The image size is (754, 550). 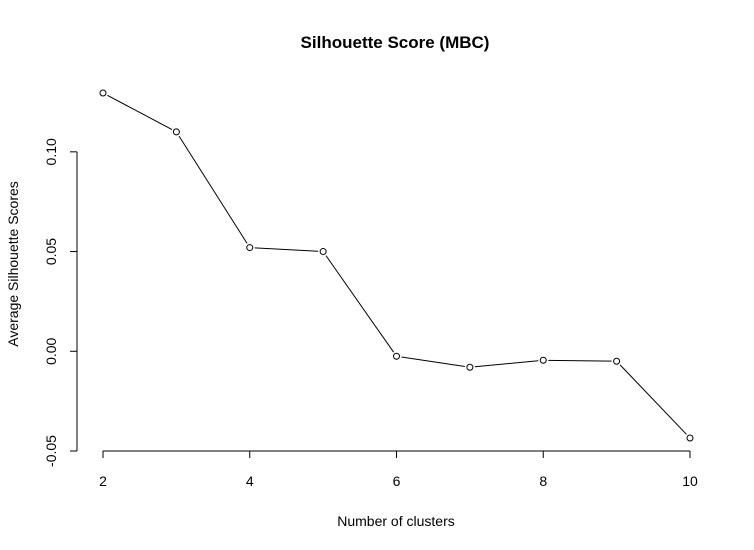 I want to click on y-tick-label: 0.00, so click(x=51, y=350).